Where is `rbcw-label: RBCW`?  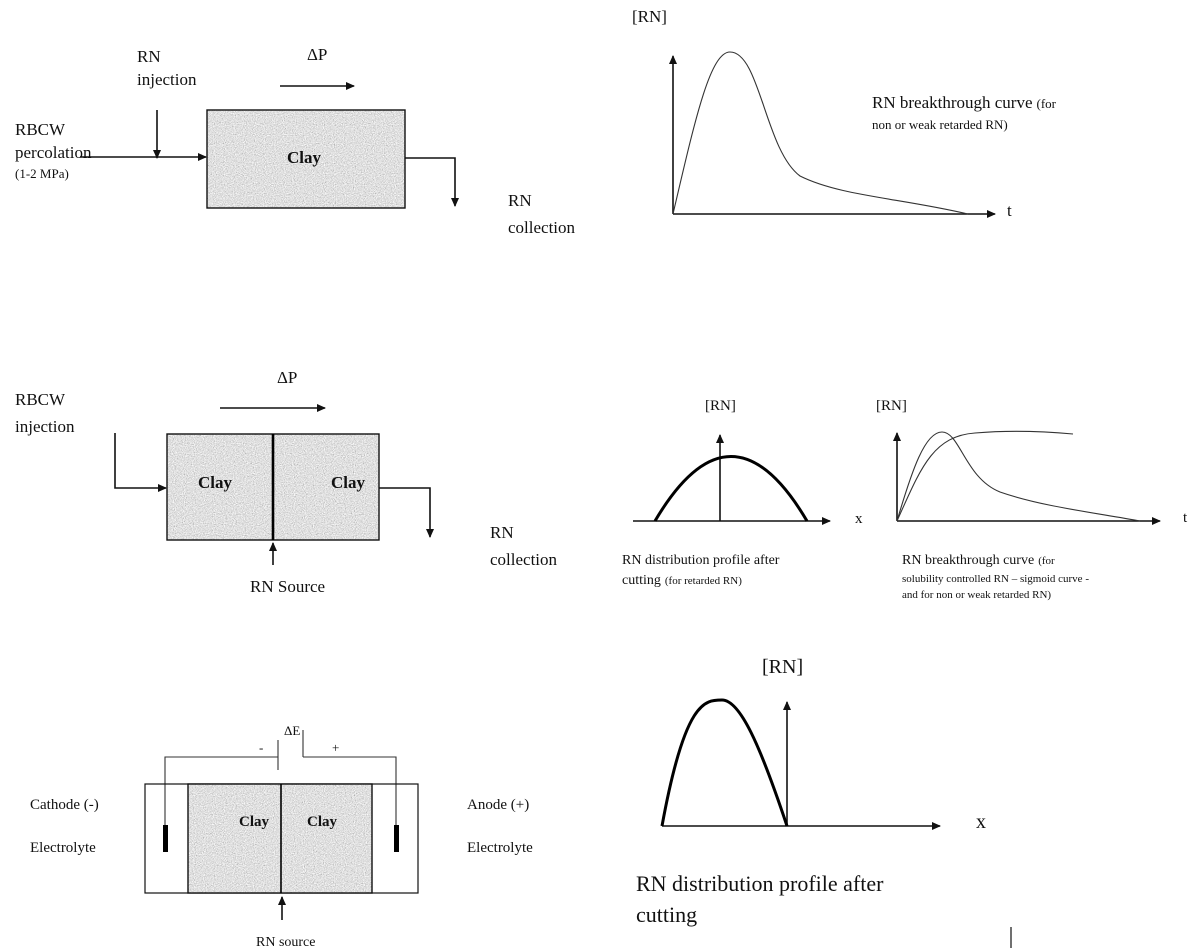
rbcw-label: RBCW is located at coordinates (40, 129).